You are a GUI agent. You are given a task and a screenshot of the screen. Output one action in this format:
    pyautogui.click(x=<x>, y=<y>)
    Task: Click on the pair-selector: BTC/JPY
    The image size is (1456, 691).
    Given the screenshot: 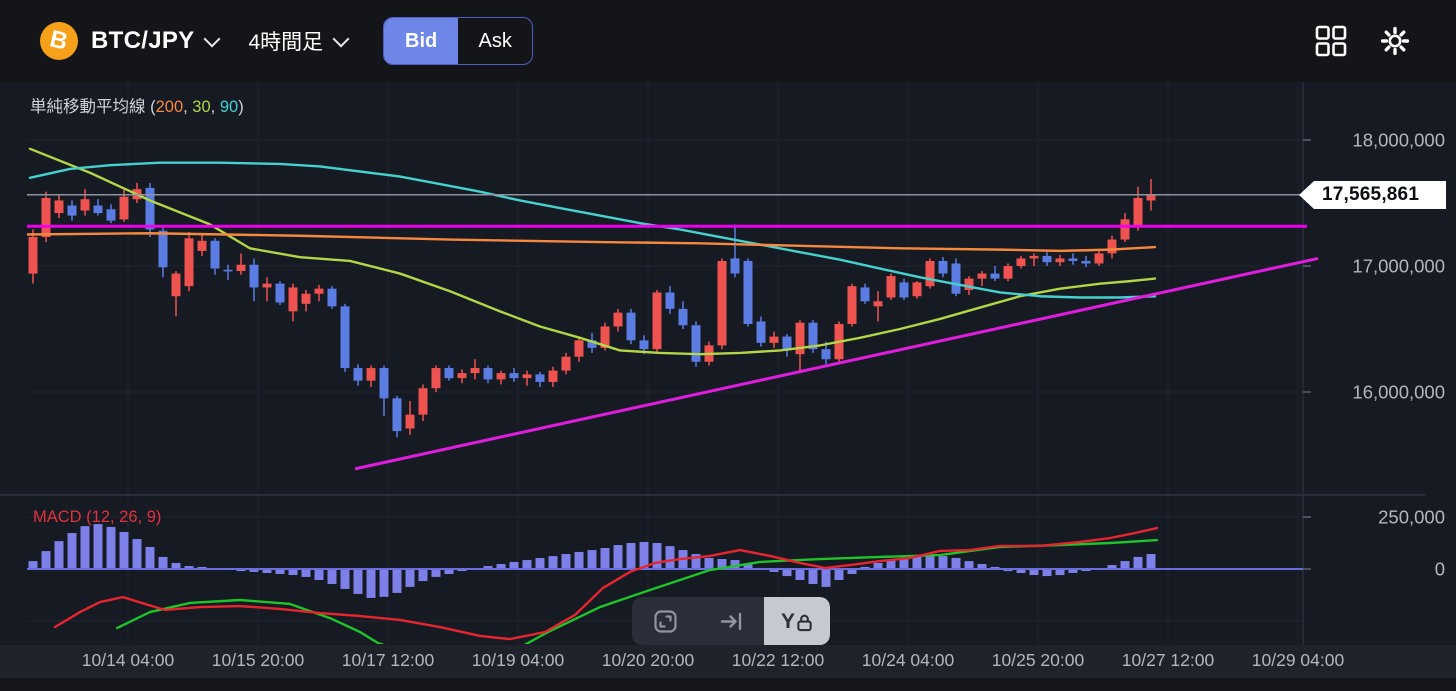 What is the action you would take?
    pyautogui.click(x=156, y=41)
    